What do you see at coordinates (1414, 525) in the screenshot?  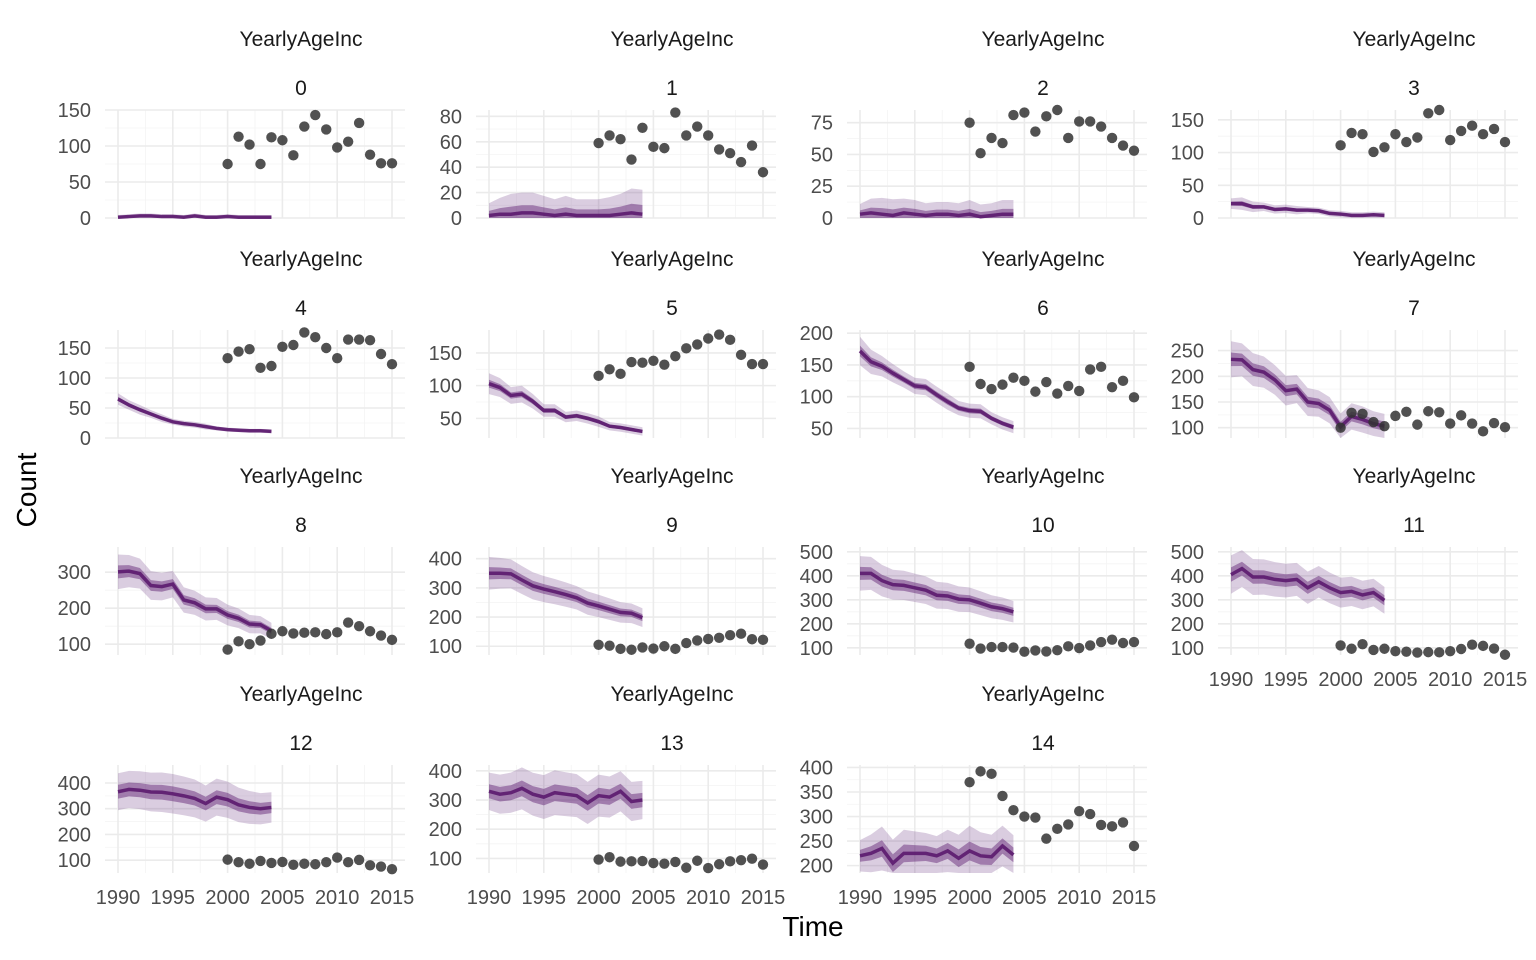 I see `facet-strip-label: 11` at bounding box center [1414, 525].